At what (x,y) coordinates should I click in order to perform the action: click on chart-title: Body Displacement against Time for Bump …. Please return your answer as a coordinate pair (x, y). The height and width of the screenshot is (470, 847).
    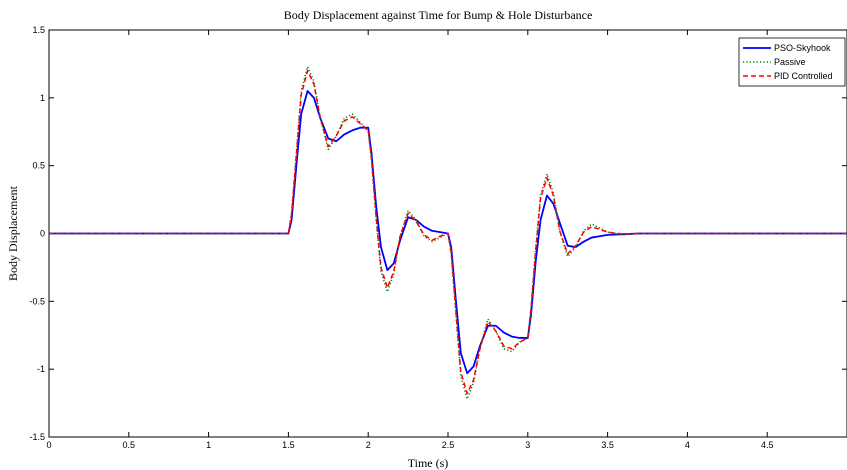
    Looking at the image, I should click on (438, 15).